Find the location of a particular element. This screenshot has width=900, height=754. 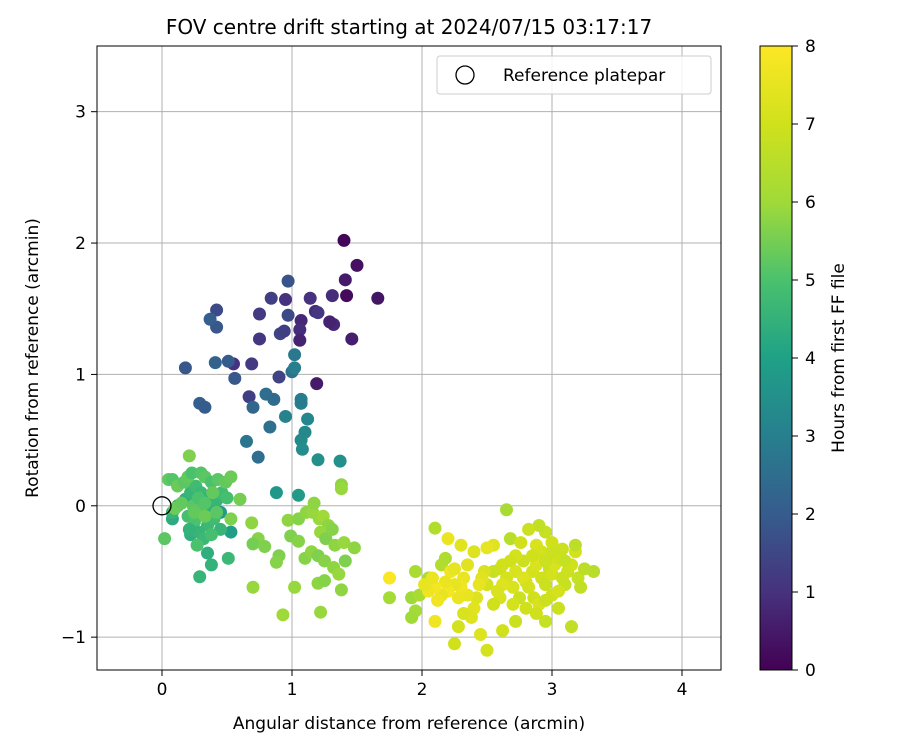

y-tick-label: 1 is located at coordinates (80, 375).